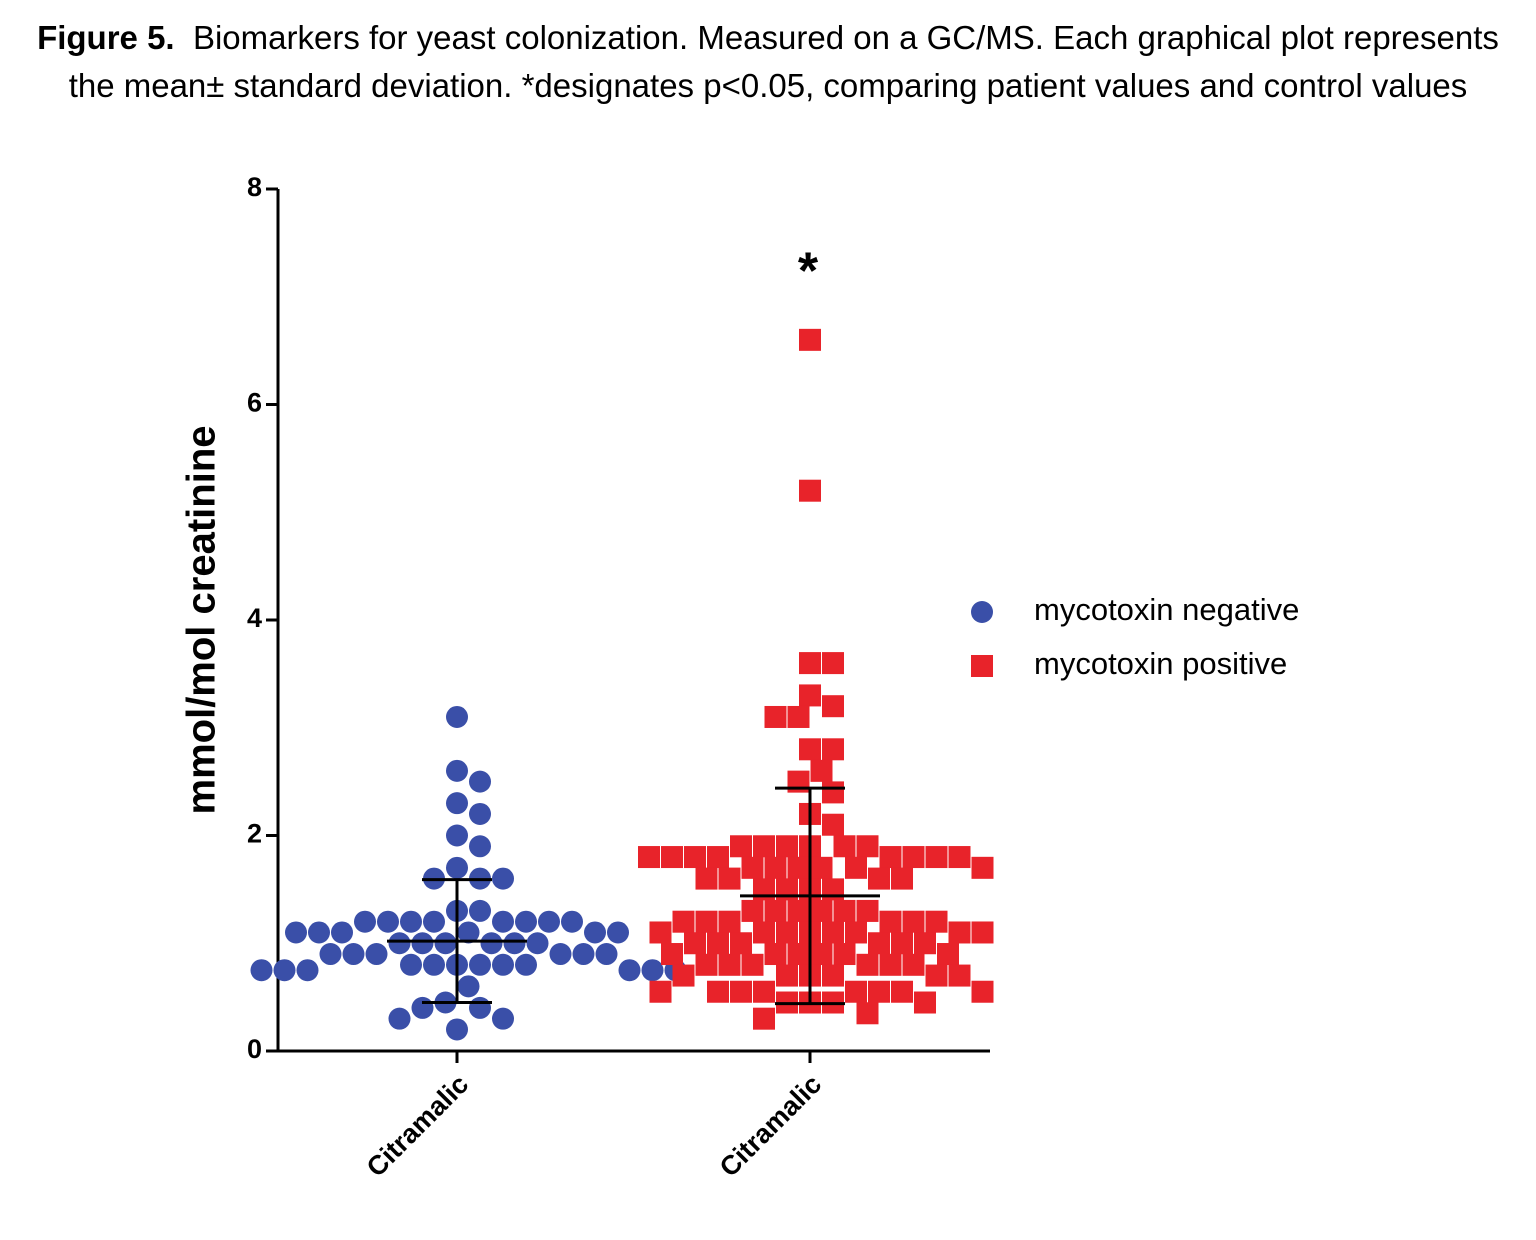 Image resolution: width=1536 pixels, height=1240 pixels. Describe the element at coordinates (808, 272) in the screenshot. I see `annotation: *` at that location.